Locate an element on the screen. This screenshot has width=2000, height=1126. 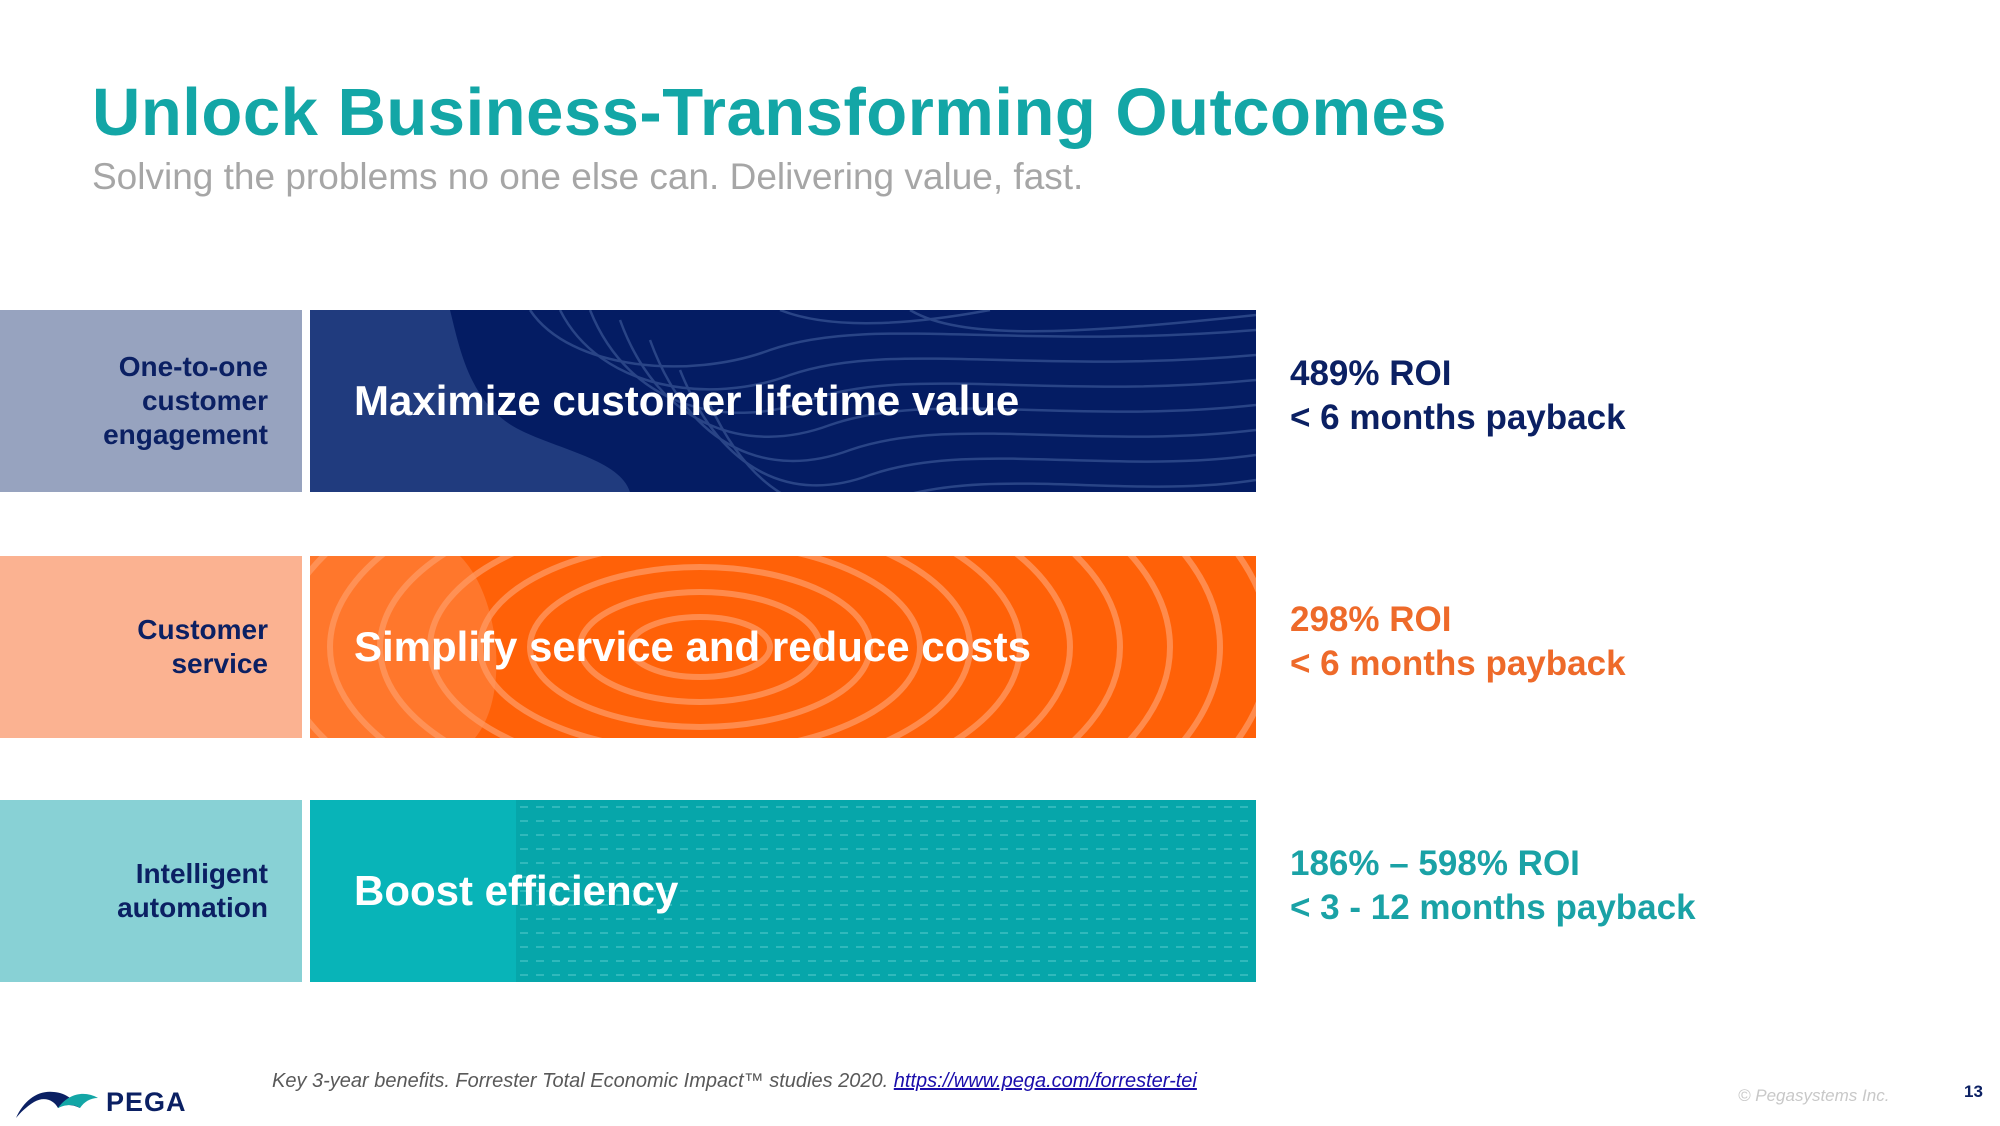
headline-text: Maximize customer lifetime value is located at coordinates (687, 400).